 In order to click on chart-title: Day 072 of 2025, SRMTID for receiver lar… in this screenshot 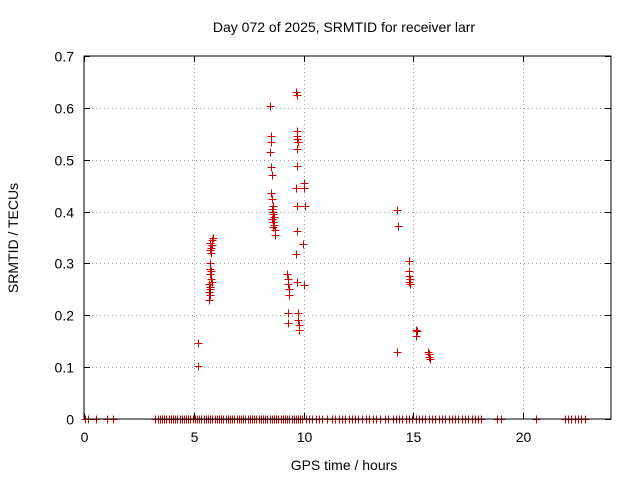, I will do `click(344, 27)`.